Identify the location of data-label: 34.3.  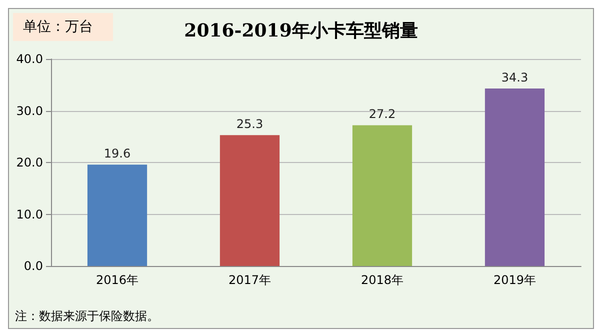
(514, 77).